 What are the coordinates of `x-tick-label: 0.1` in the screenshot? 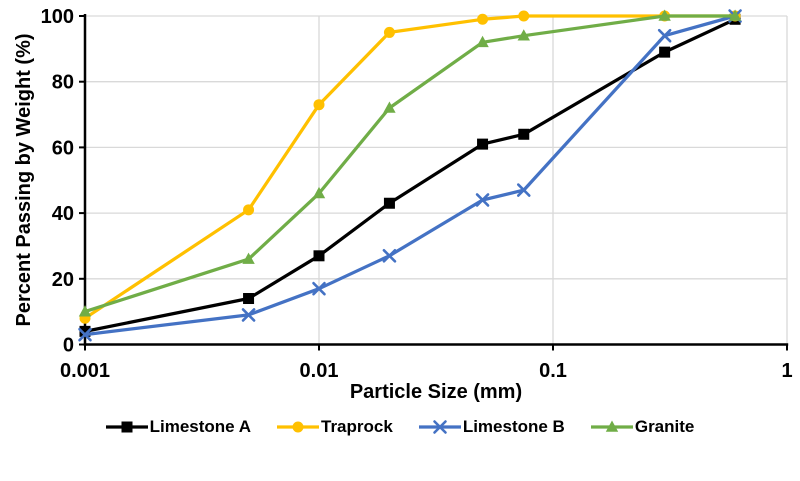 It's located at (553, 371).